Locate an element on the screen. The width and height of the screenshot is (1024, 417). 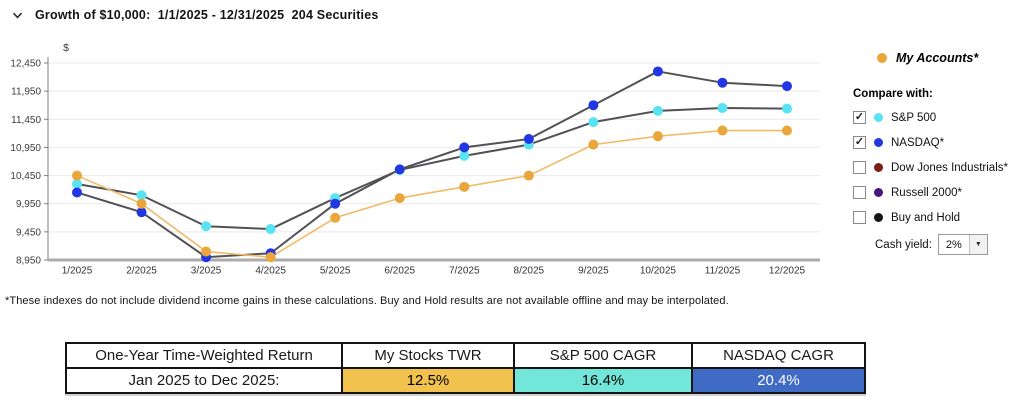
y-axis-unit-label: $ is located at coordinates (66, 48).